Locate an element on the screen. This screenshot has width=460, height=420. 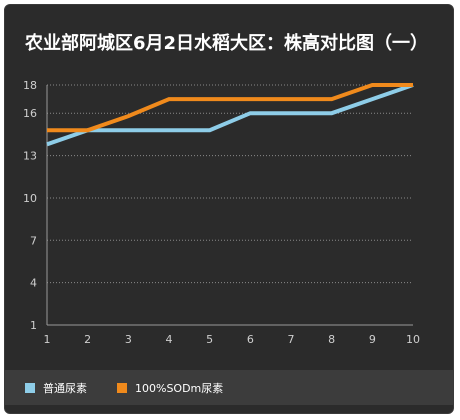
legend: 普通尿素 100%SODm尿素 is located at coordinates (229, 387).